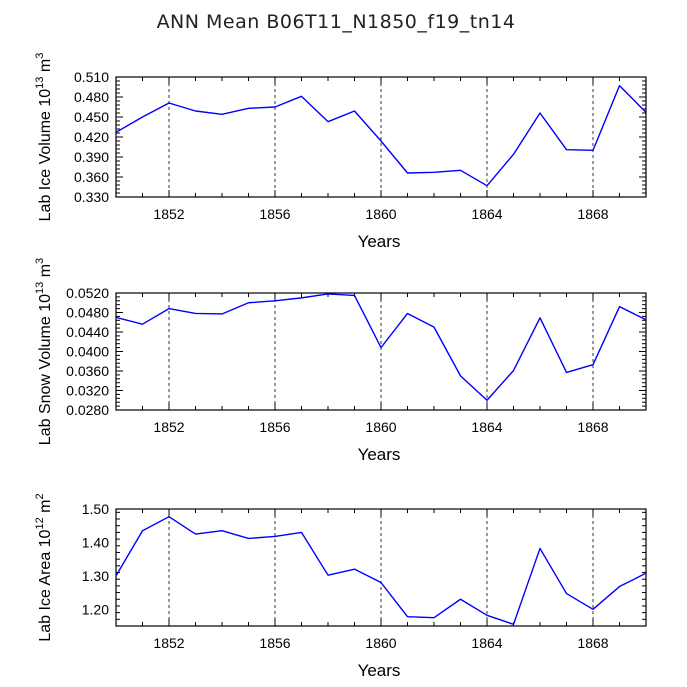 This screenshot has width=687, height=687. What do you see at coordinates (95, 509) in the screenshot?
I see `y-tick-label: 1.50` at bounding box center [95, 509].